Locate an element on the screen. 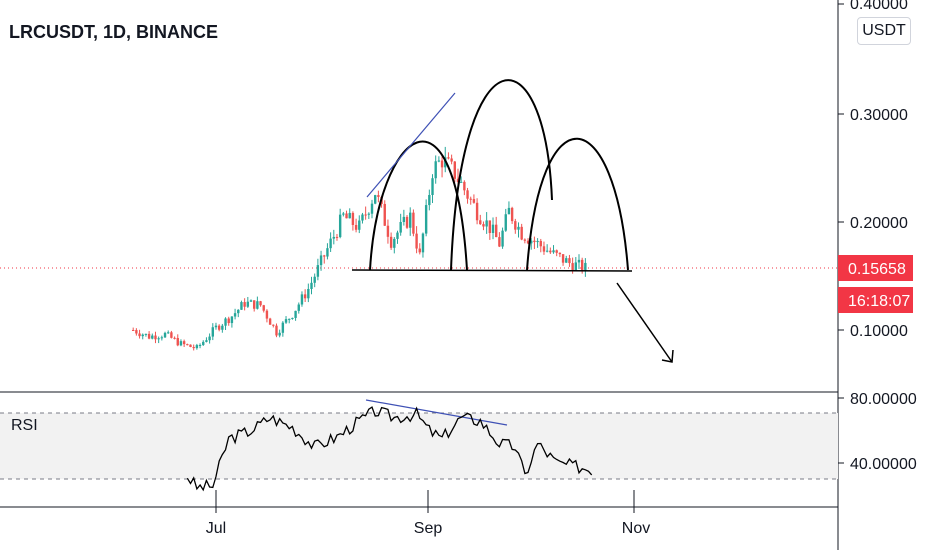 The image size is (932, 550). neckline is located at coordinates (492, 270).